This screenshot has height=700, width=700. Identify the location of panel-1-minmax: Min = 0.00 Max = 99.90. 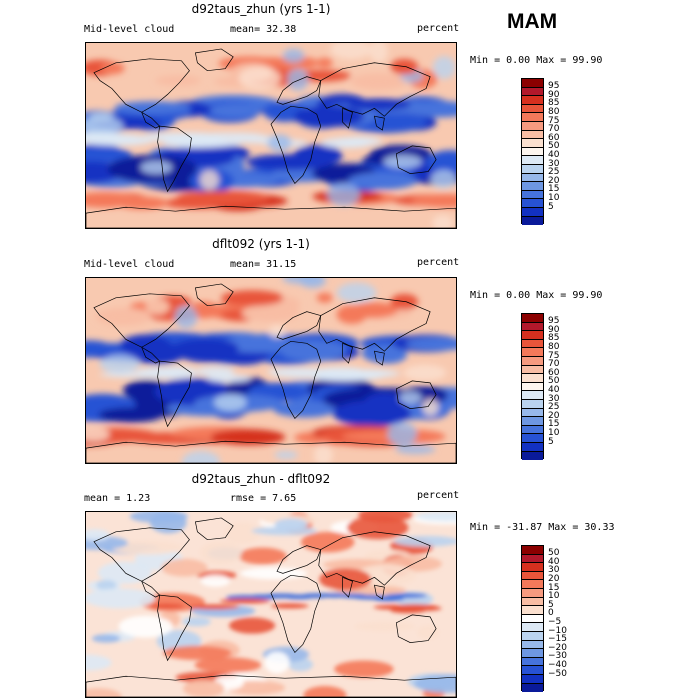
(536, 60).